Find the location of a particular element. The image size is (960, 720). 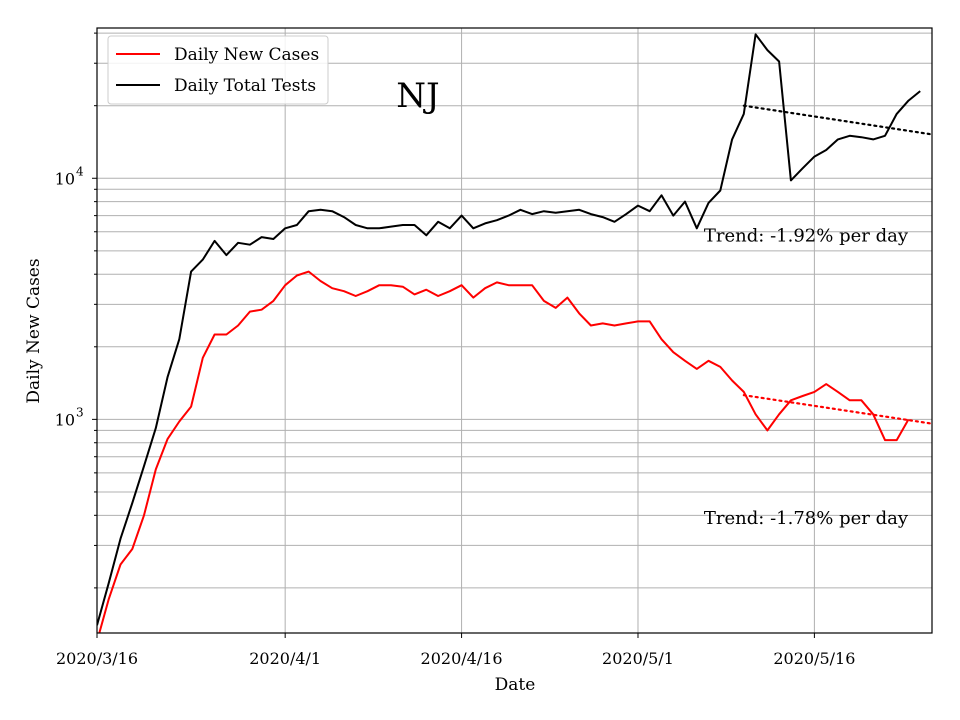

y-tick-exponent: 4 is located at coordinates (80, 171).